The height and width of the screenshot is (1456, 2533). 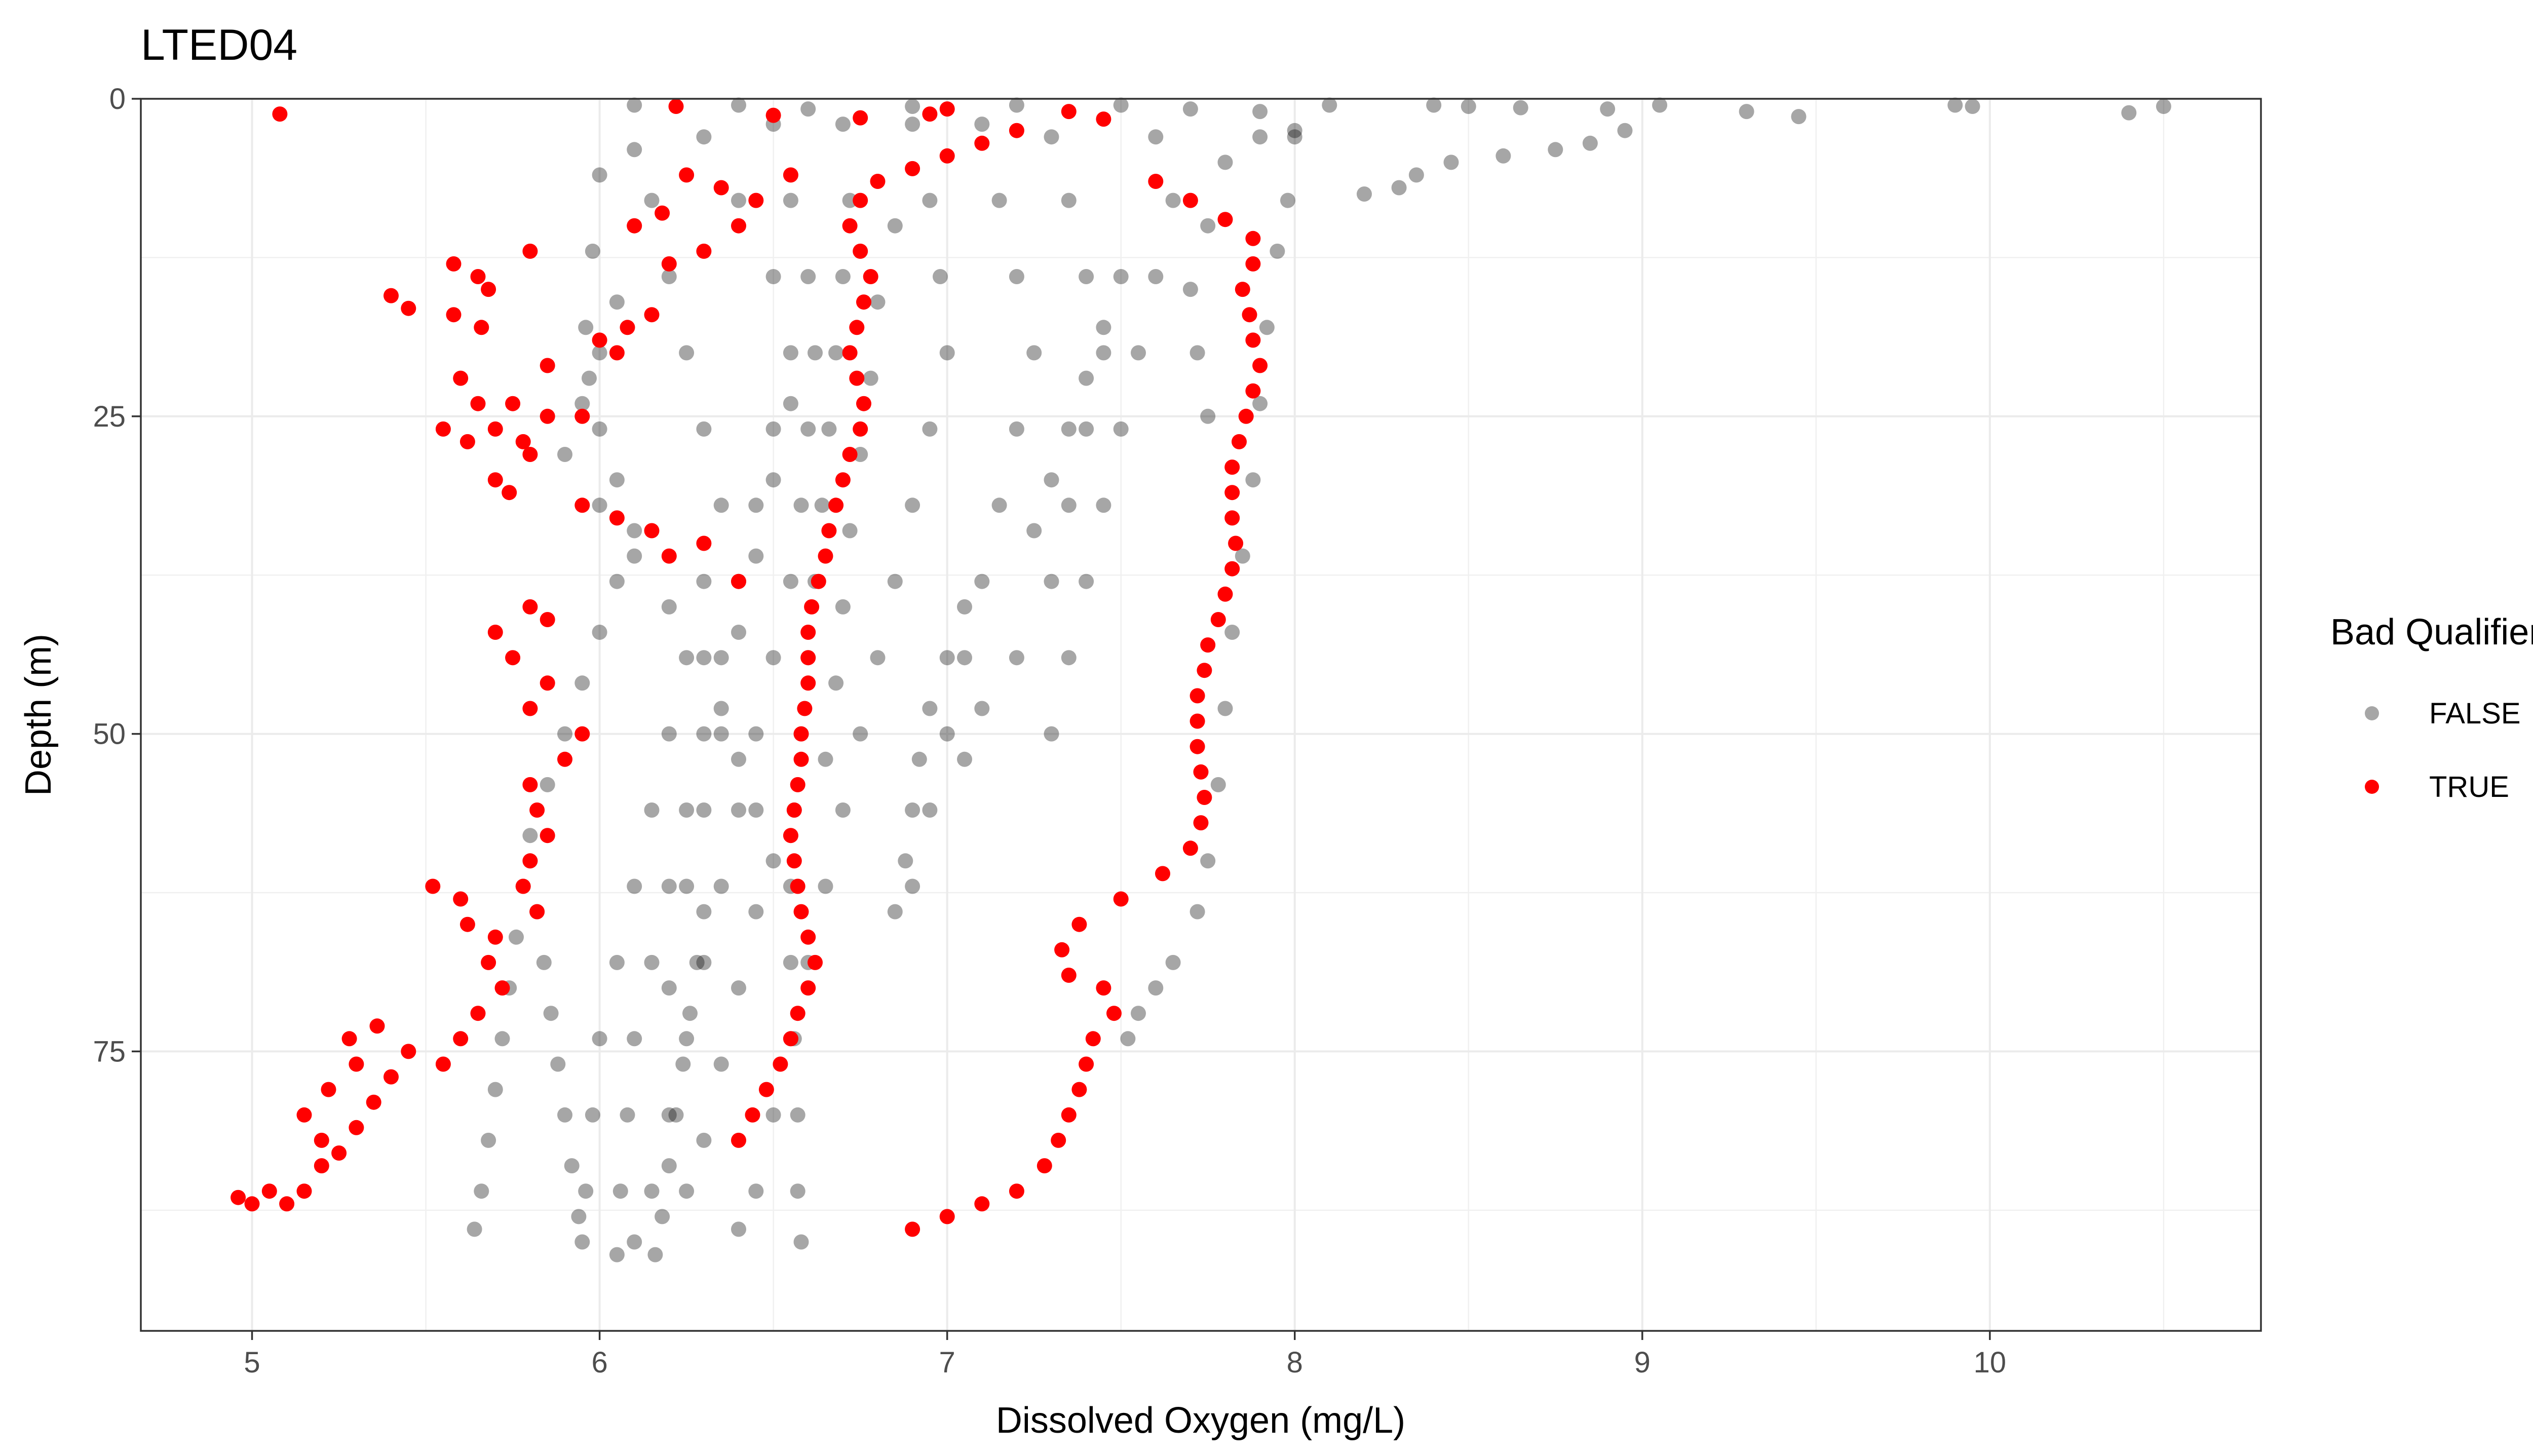 What do you see at coordinates (118, 99) in the screenshot?
I see `y-tick-label: 0` at bounding box center [118, 99].